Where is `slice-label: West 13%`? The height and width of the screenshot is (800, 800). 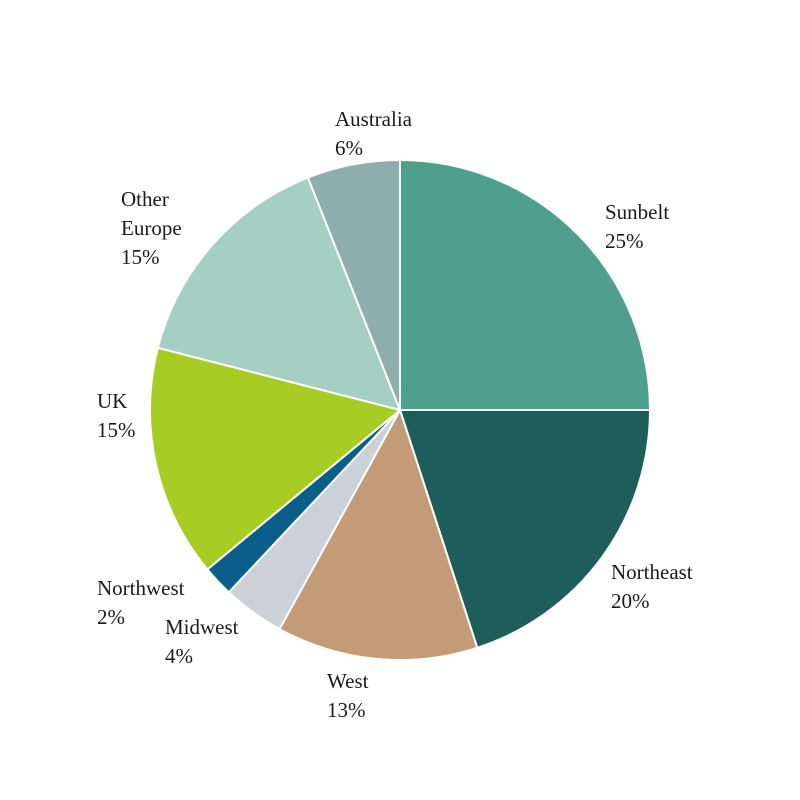
slice-label: West 13% is located at coordinates (377, 696).